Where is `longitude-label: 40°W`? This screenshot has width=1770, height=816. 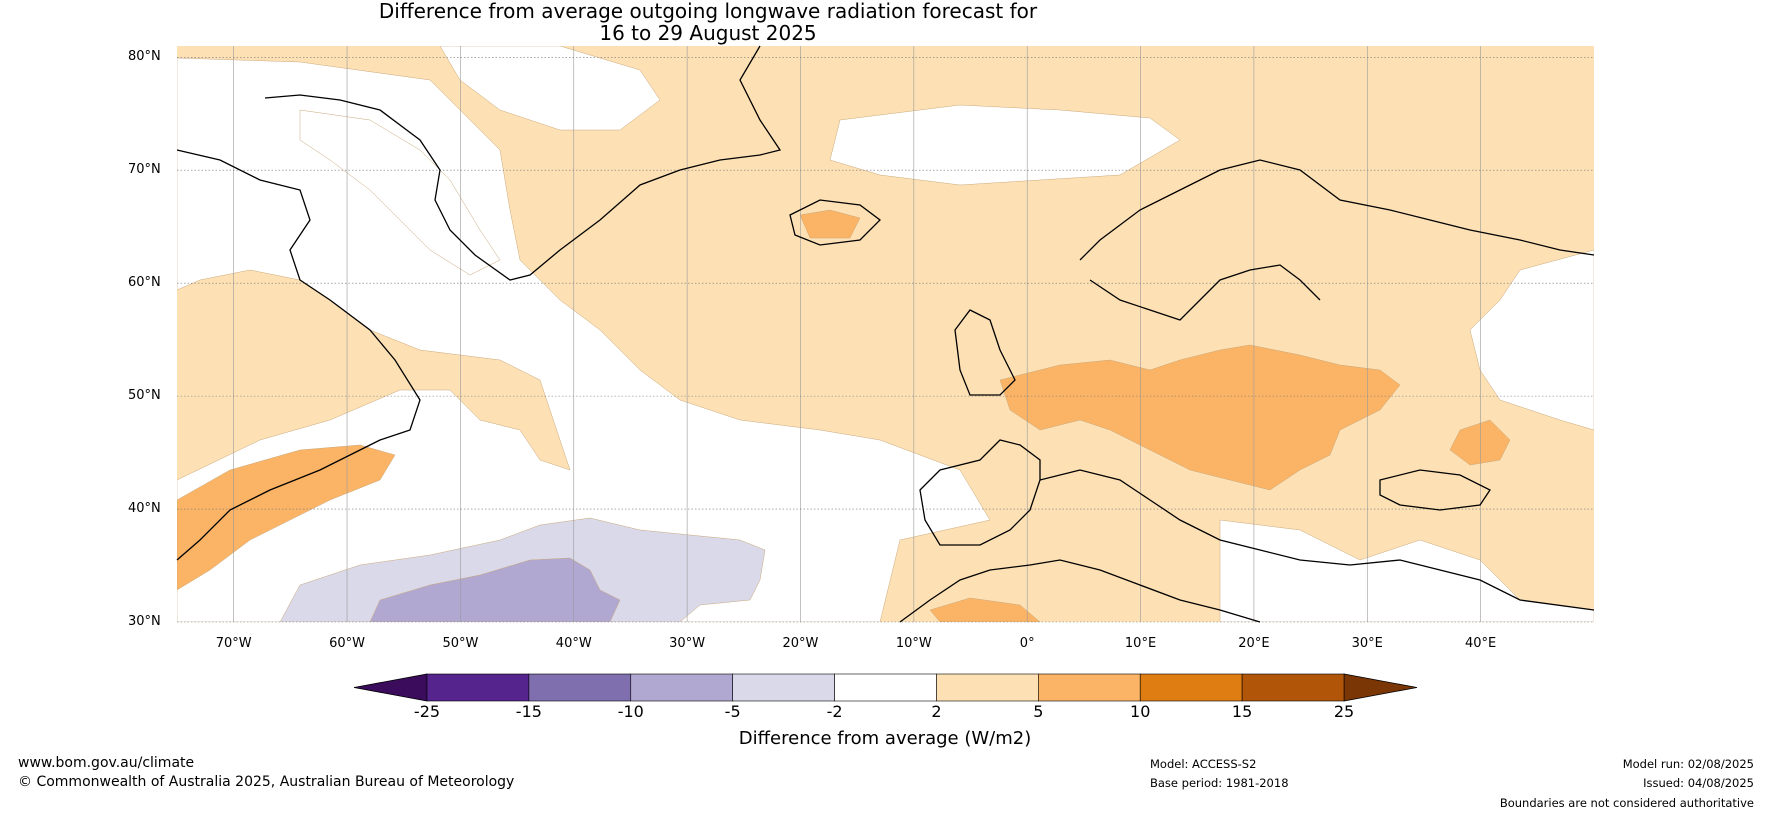 longitude-label: 40°W is located at coordinates (573, 643).